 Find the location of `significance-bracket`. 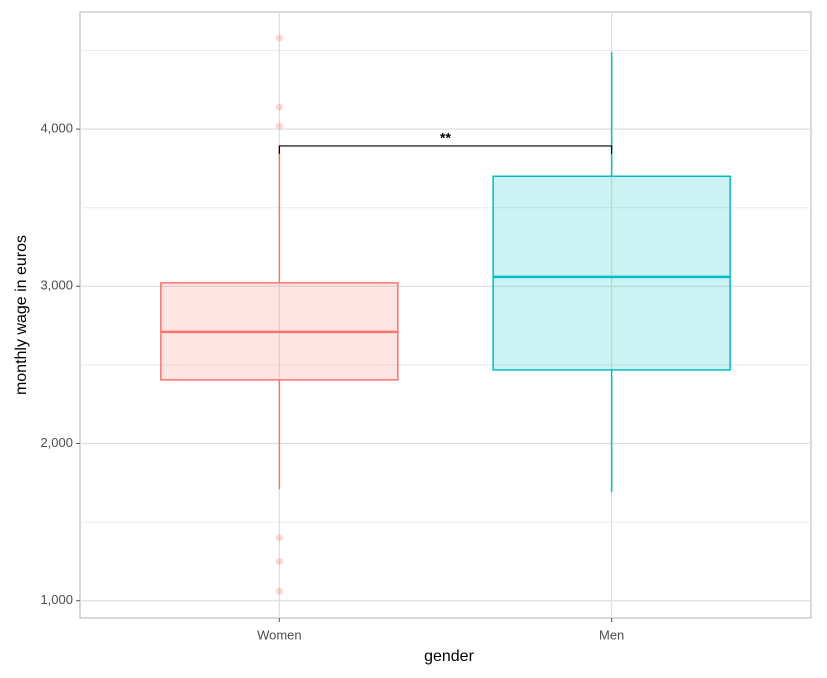

significance-bracket is located at coordinates (445, 149).